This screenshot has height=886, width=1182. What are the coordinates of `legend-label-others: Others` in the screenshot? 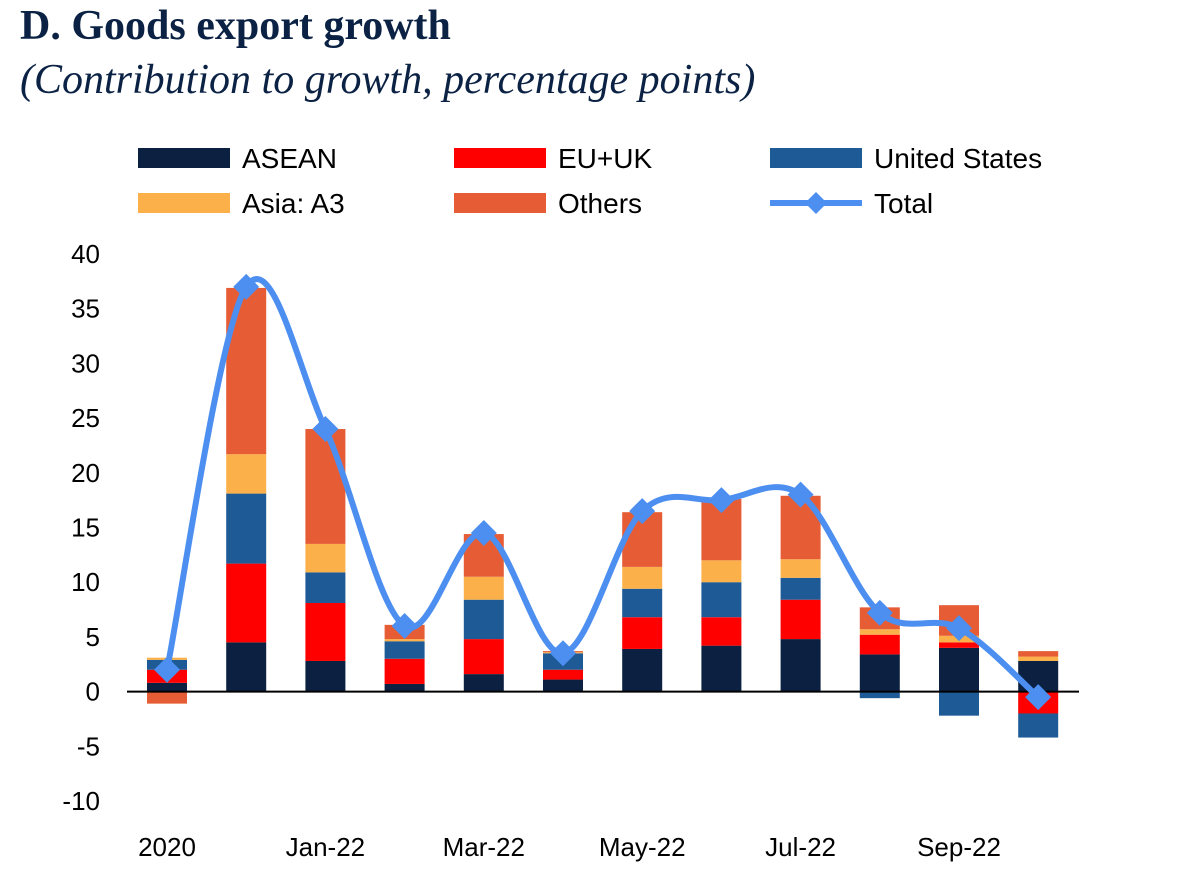 It's located at (600, 203).